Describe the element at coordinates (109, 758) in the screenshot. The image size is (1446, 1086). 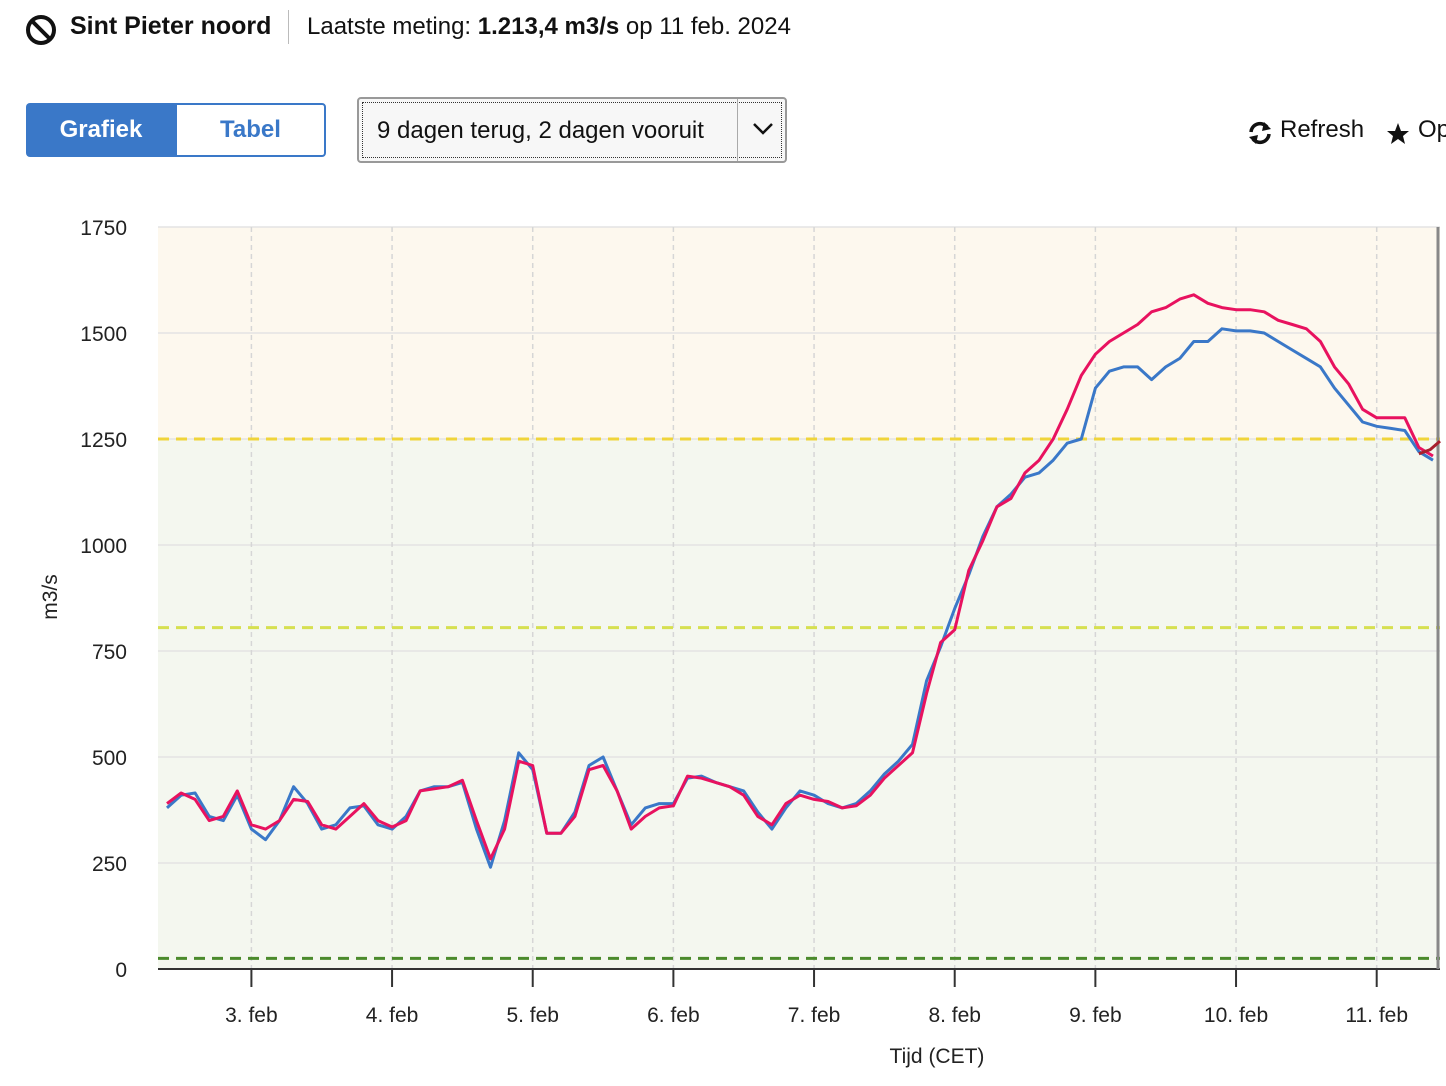
I see `y-tick-label: 500` at that location.